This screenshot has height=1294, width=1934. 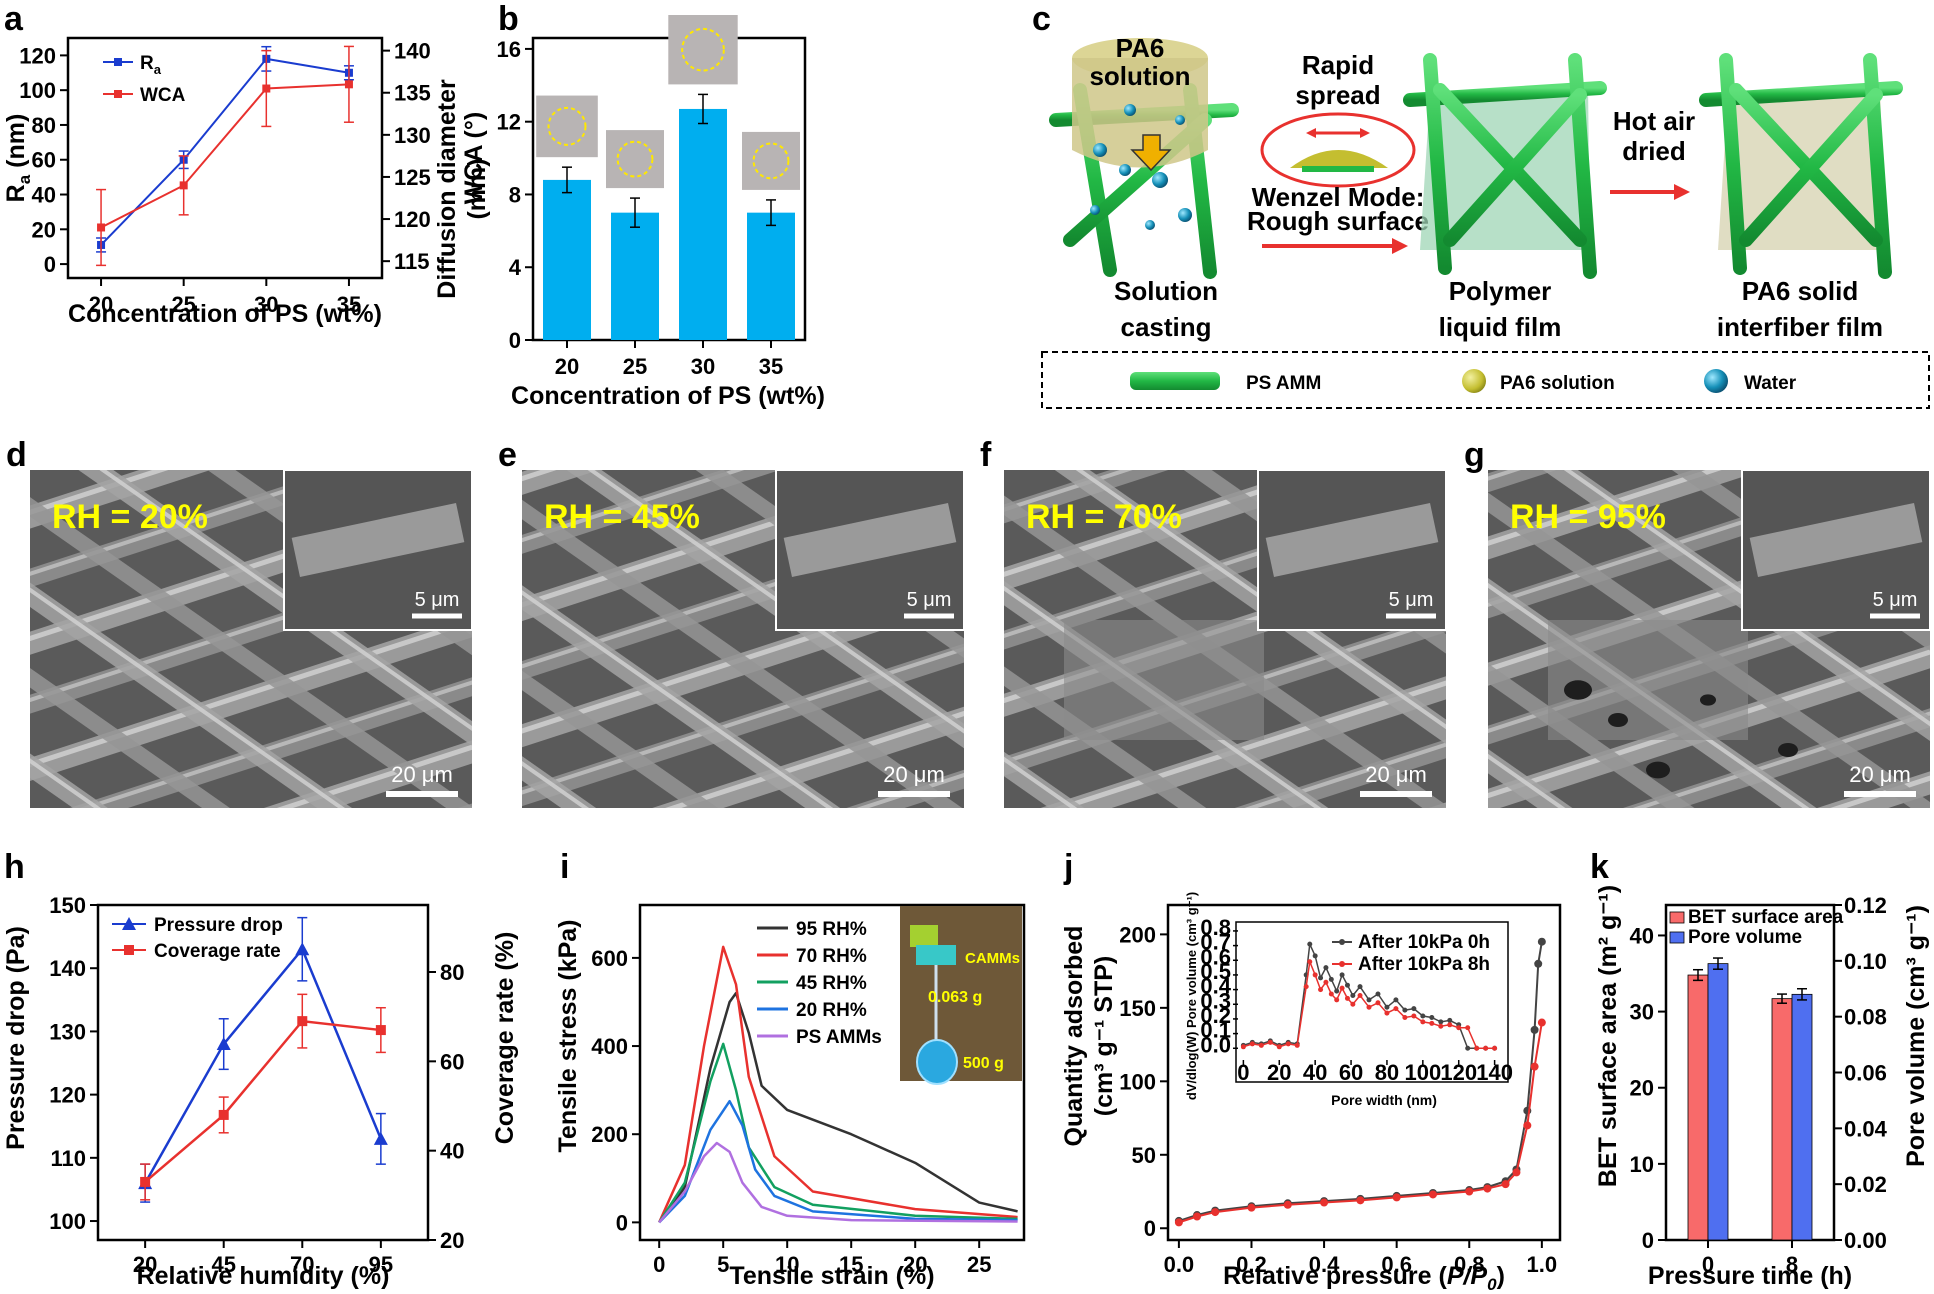 I want to click on down-arrow-icon, so click(x=1151, y=153).